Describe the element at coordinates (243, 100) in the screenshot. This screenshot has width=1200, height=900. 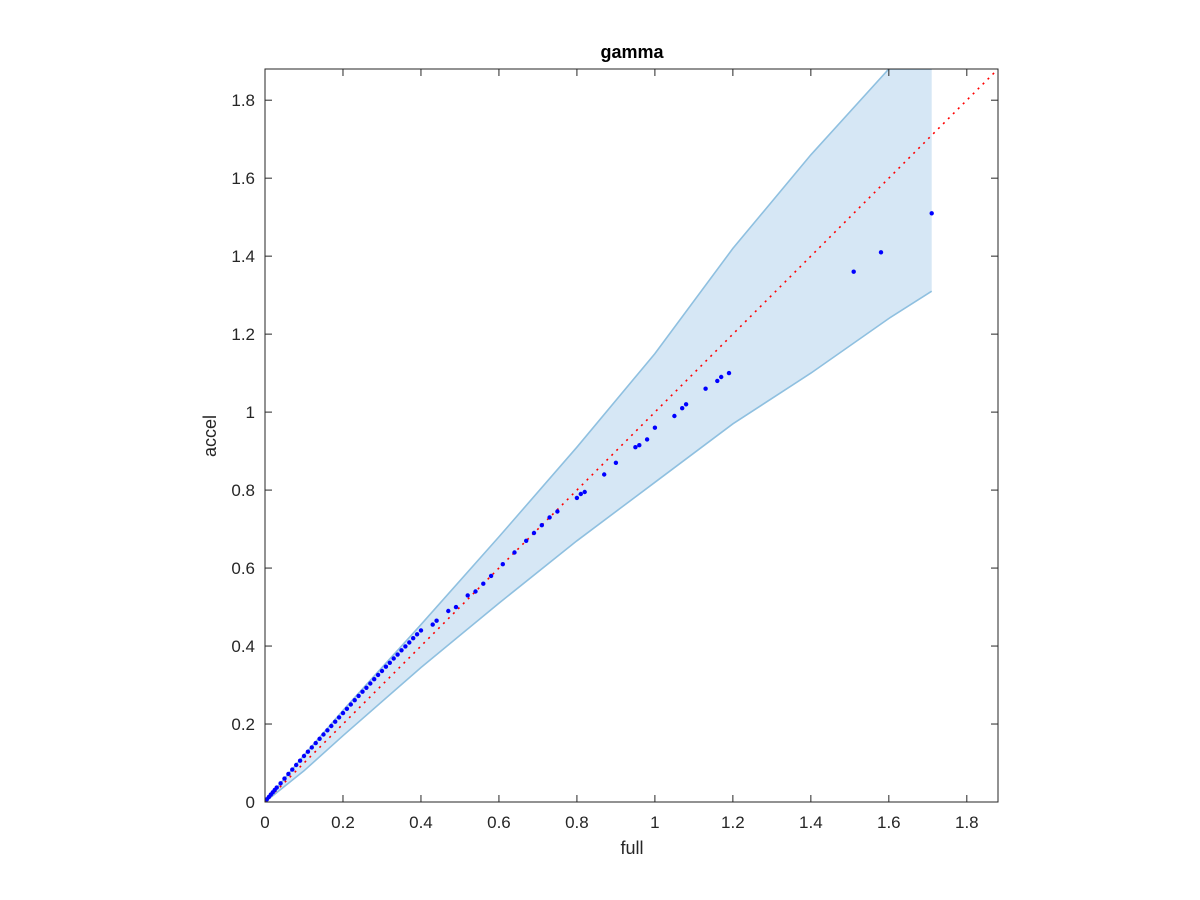
I see `y-tick-label: 1.8` at that location.